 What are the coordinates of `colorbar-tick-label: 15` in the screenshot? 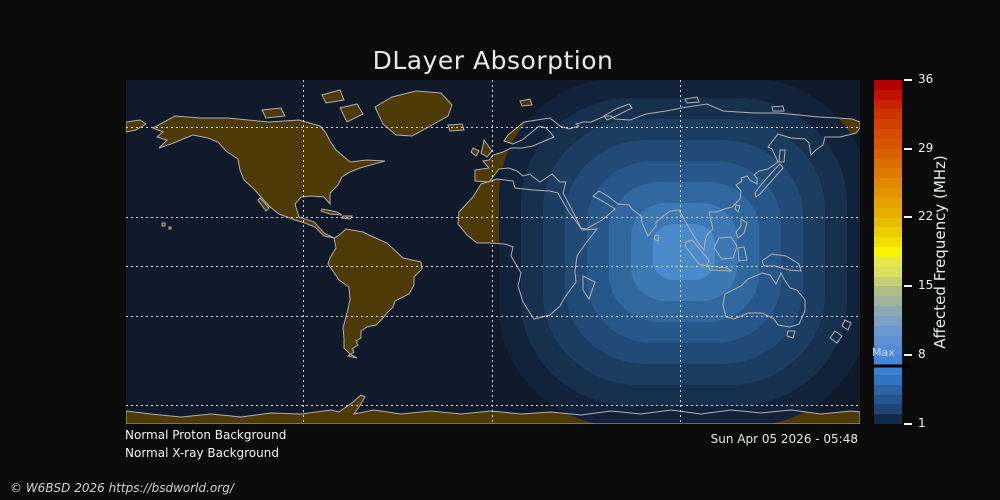 It's located at (926, 285).